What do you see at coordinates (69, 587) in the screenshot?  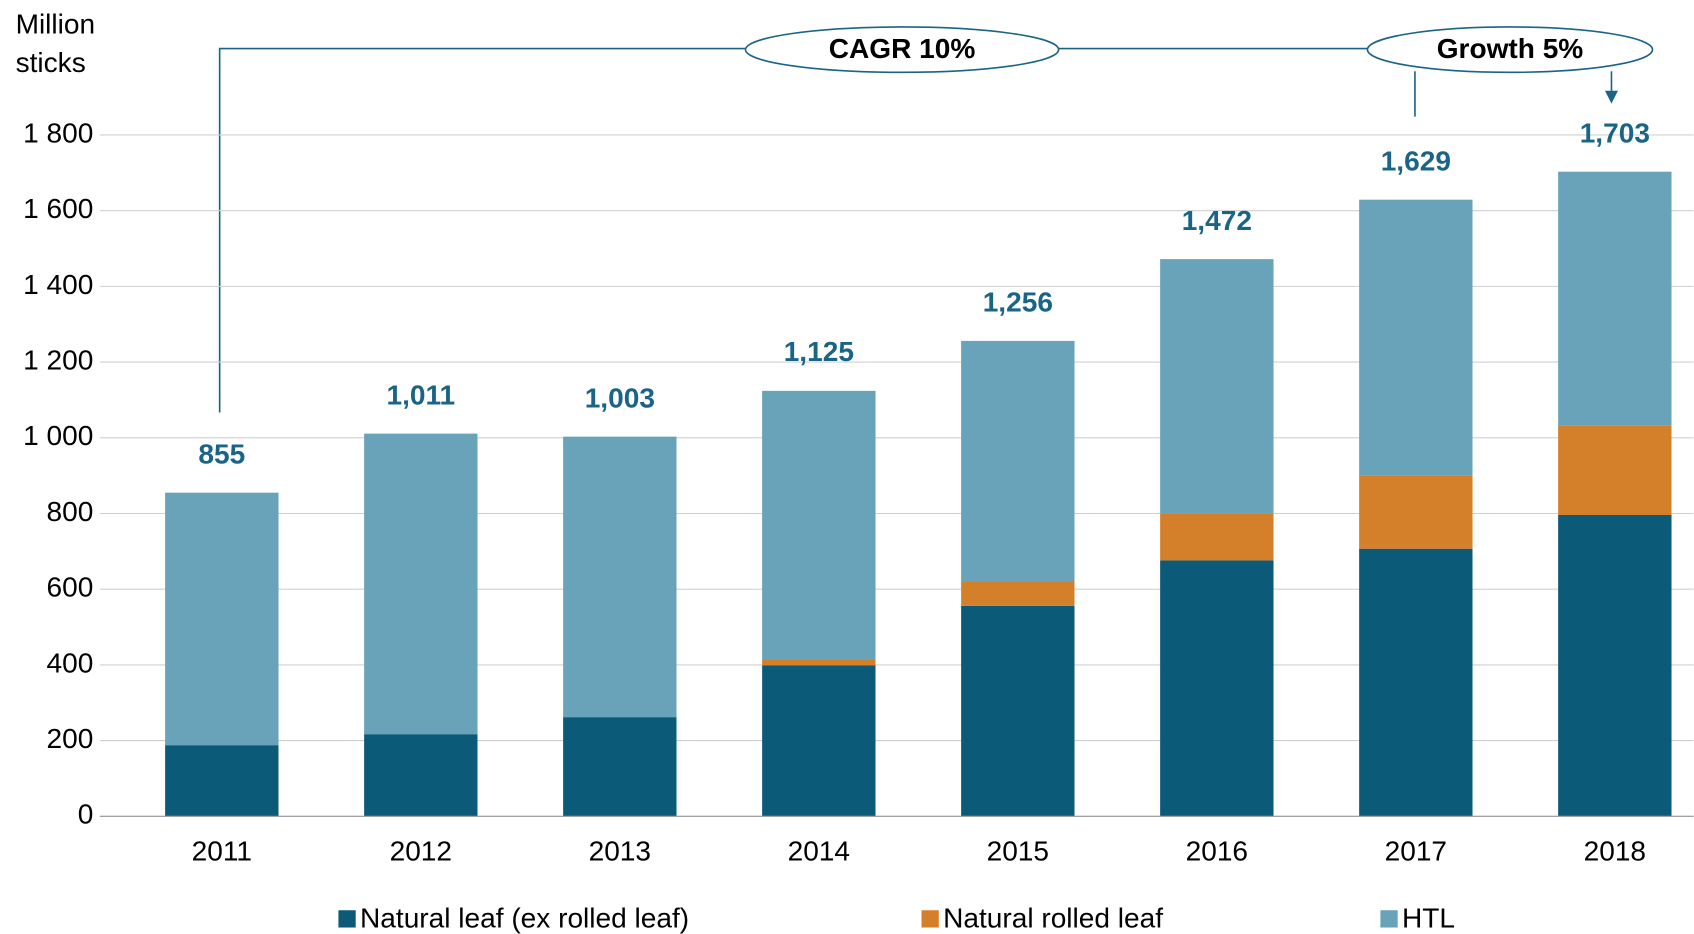 I see `y-tick-label: 600` at bounding box center [69, 587].